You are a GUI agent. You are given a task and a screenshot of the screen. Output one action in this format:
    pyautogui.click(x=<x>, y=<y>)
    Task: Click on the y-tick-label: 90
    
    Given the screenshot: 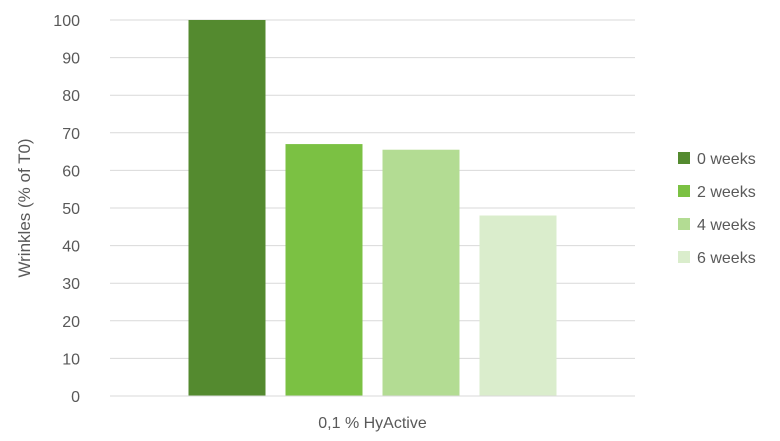 What is the action you would take?
    pyautogui.click(x=71, y=59)
    